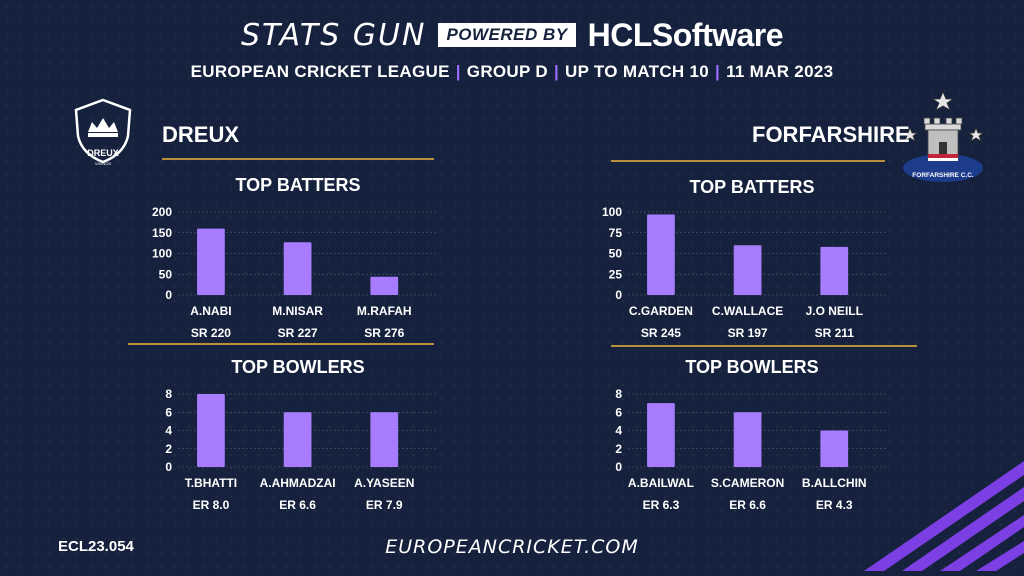 This screenshot has width=1024, height=576. What do you see at coordinates (748, 333) in the screenshot?
I see `stat-label: SR 197` at bounding box center [748, 333].